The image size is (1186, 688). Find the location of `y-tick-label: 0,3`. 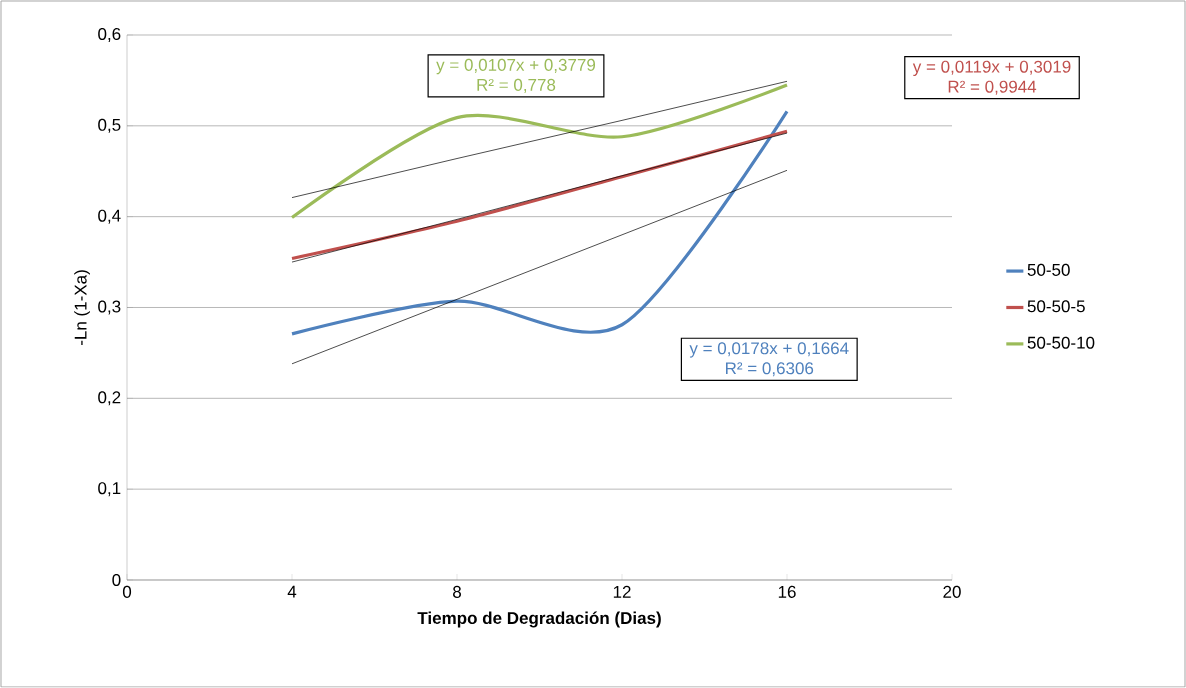

y-tick-label: 0,3 is located at coordinates (109, 307).